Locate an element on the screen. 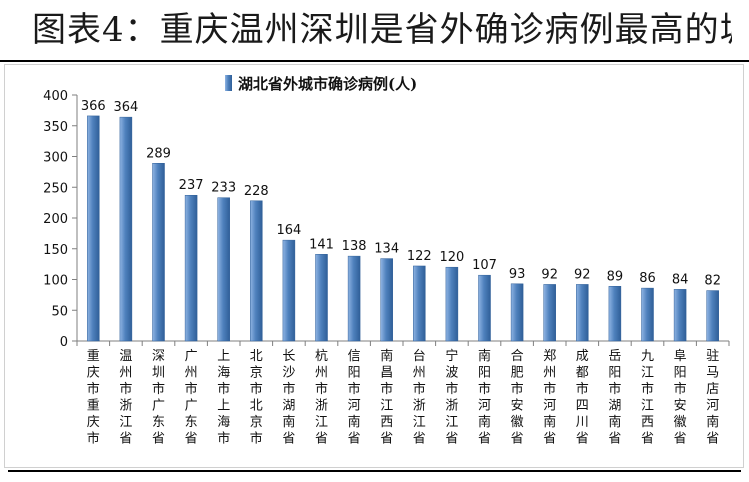  x-category-label: 信阳市河南省 is located at coordinates (354, 398).